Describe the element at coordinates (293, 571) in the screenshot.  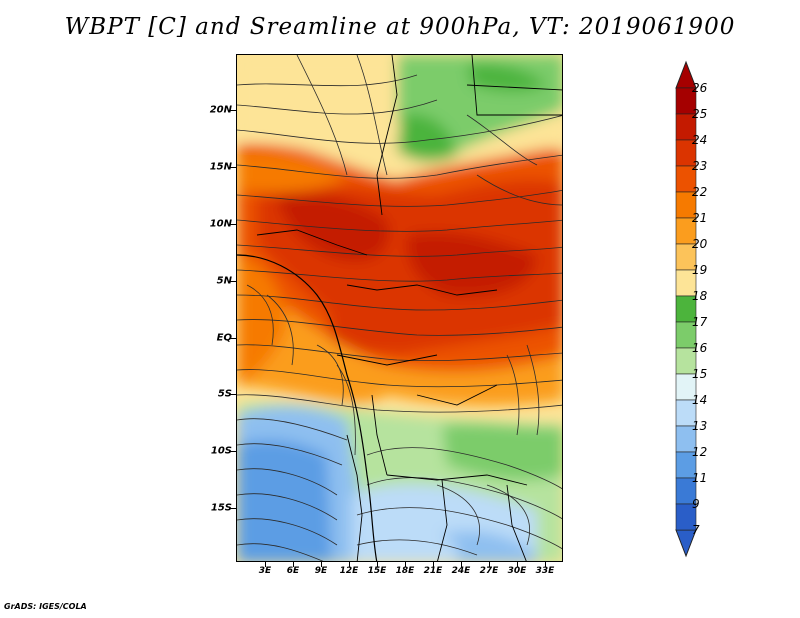
I see `lon-label-6e: 6E` at that location.